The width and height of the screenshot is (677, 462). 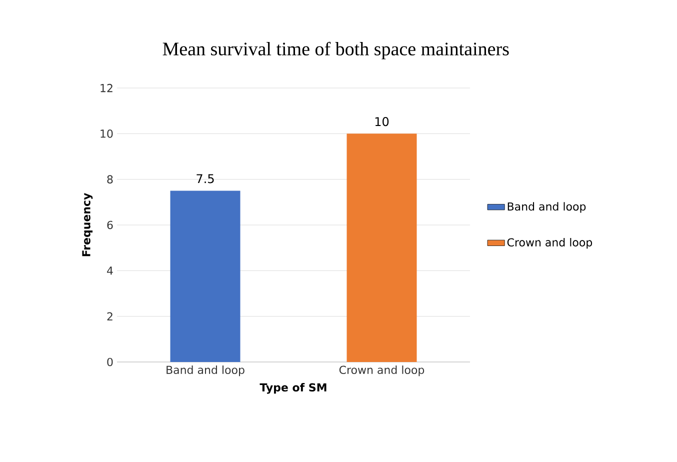 I want to click on y-tick-label: 10, so click(x=106, y=134).